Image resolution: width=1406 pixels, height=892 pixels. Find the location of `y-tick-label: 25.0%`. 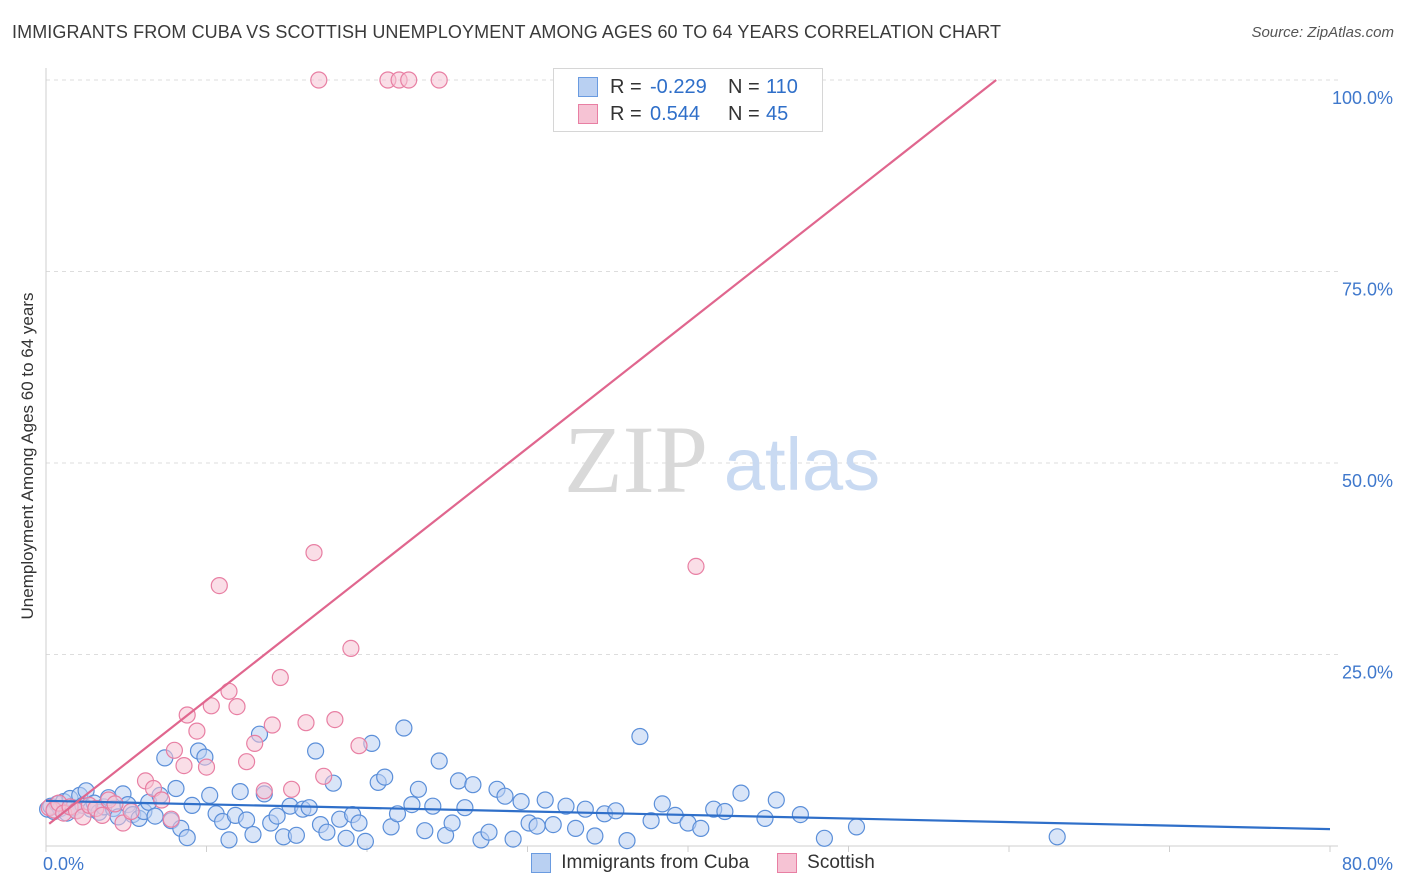

y-tick-label: 25.0% is located at coordinates (1367, 673).